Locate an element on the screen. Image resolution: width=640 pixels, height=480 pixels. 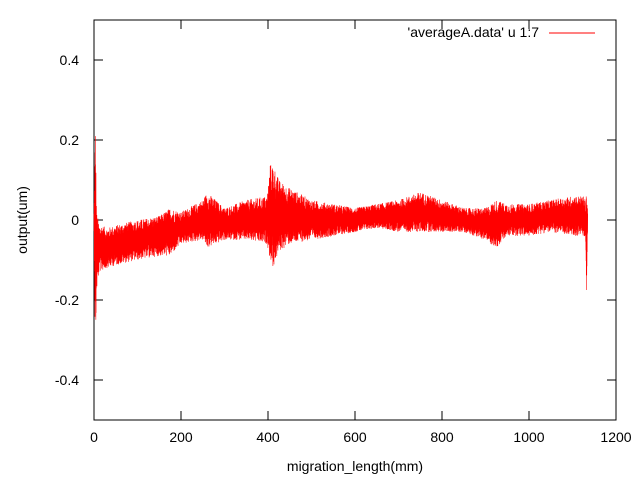
y-tick-label: -0.4 is located at coordinates (67, 380).